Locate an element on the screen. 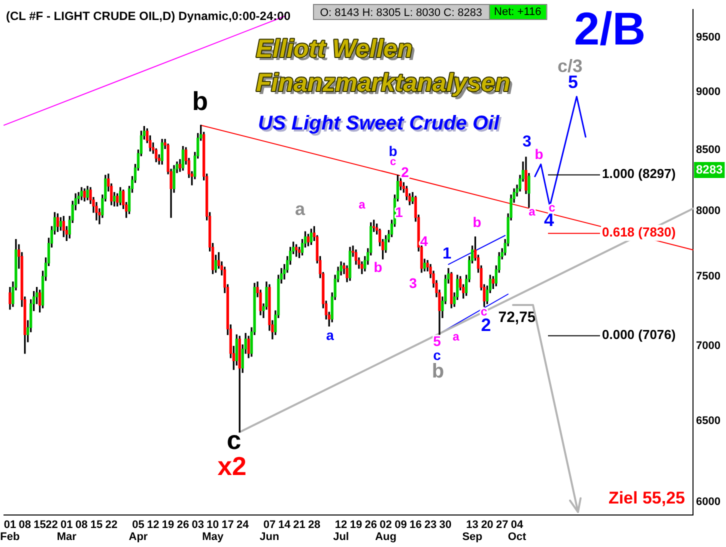 Image resolution: width=726 pixels, height=547 pixels. x-tick-label: 27 is located at coordinates (502, 524).